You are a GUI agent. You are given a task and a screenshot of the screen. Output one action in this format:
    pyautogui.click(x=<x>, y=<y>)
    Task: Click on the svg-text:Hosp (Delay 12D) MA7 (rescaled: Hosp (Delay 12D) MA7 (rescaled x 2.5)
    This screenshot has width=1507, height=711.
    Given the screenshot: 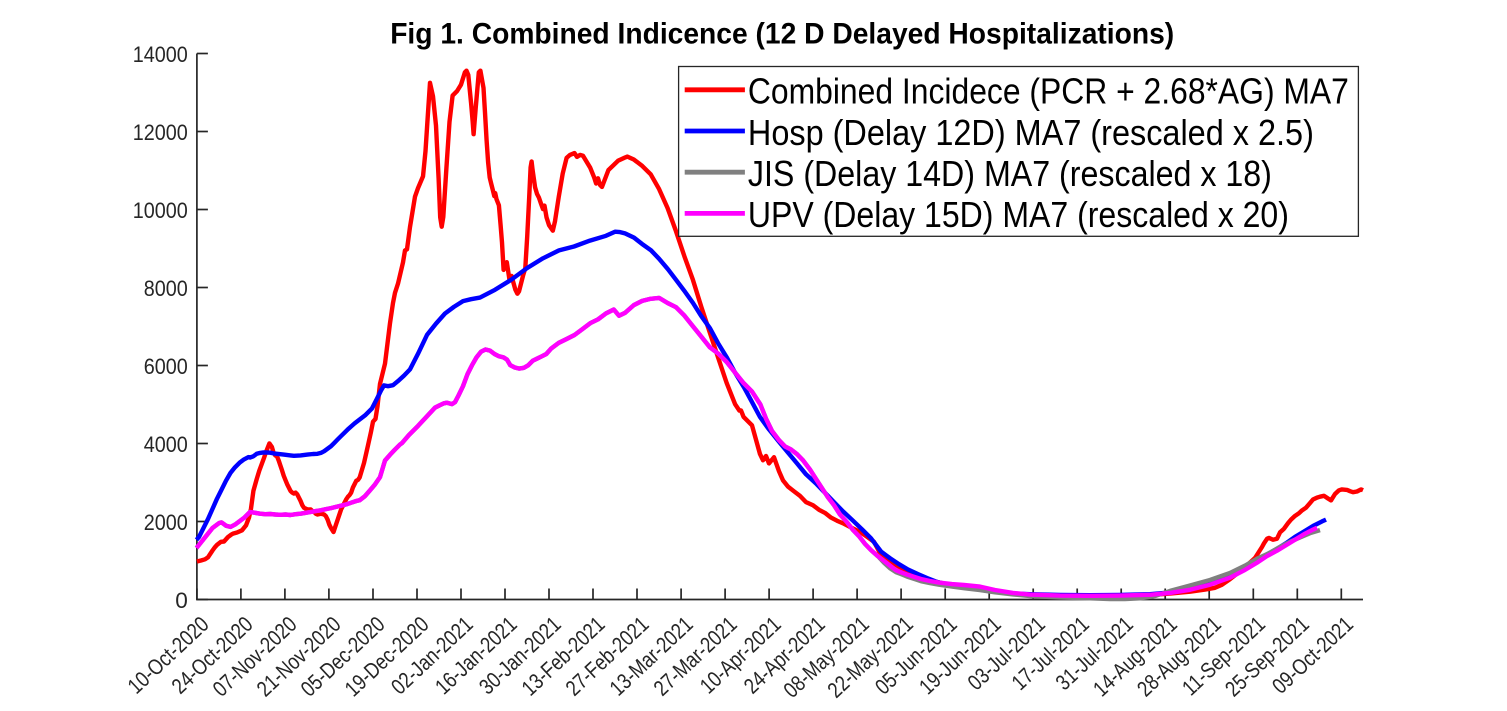 What is the action you would take?
    pyautogui.click(x=1031, y=132)
    